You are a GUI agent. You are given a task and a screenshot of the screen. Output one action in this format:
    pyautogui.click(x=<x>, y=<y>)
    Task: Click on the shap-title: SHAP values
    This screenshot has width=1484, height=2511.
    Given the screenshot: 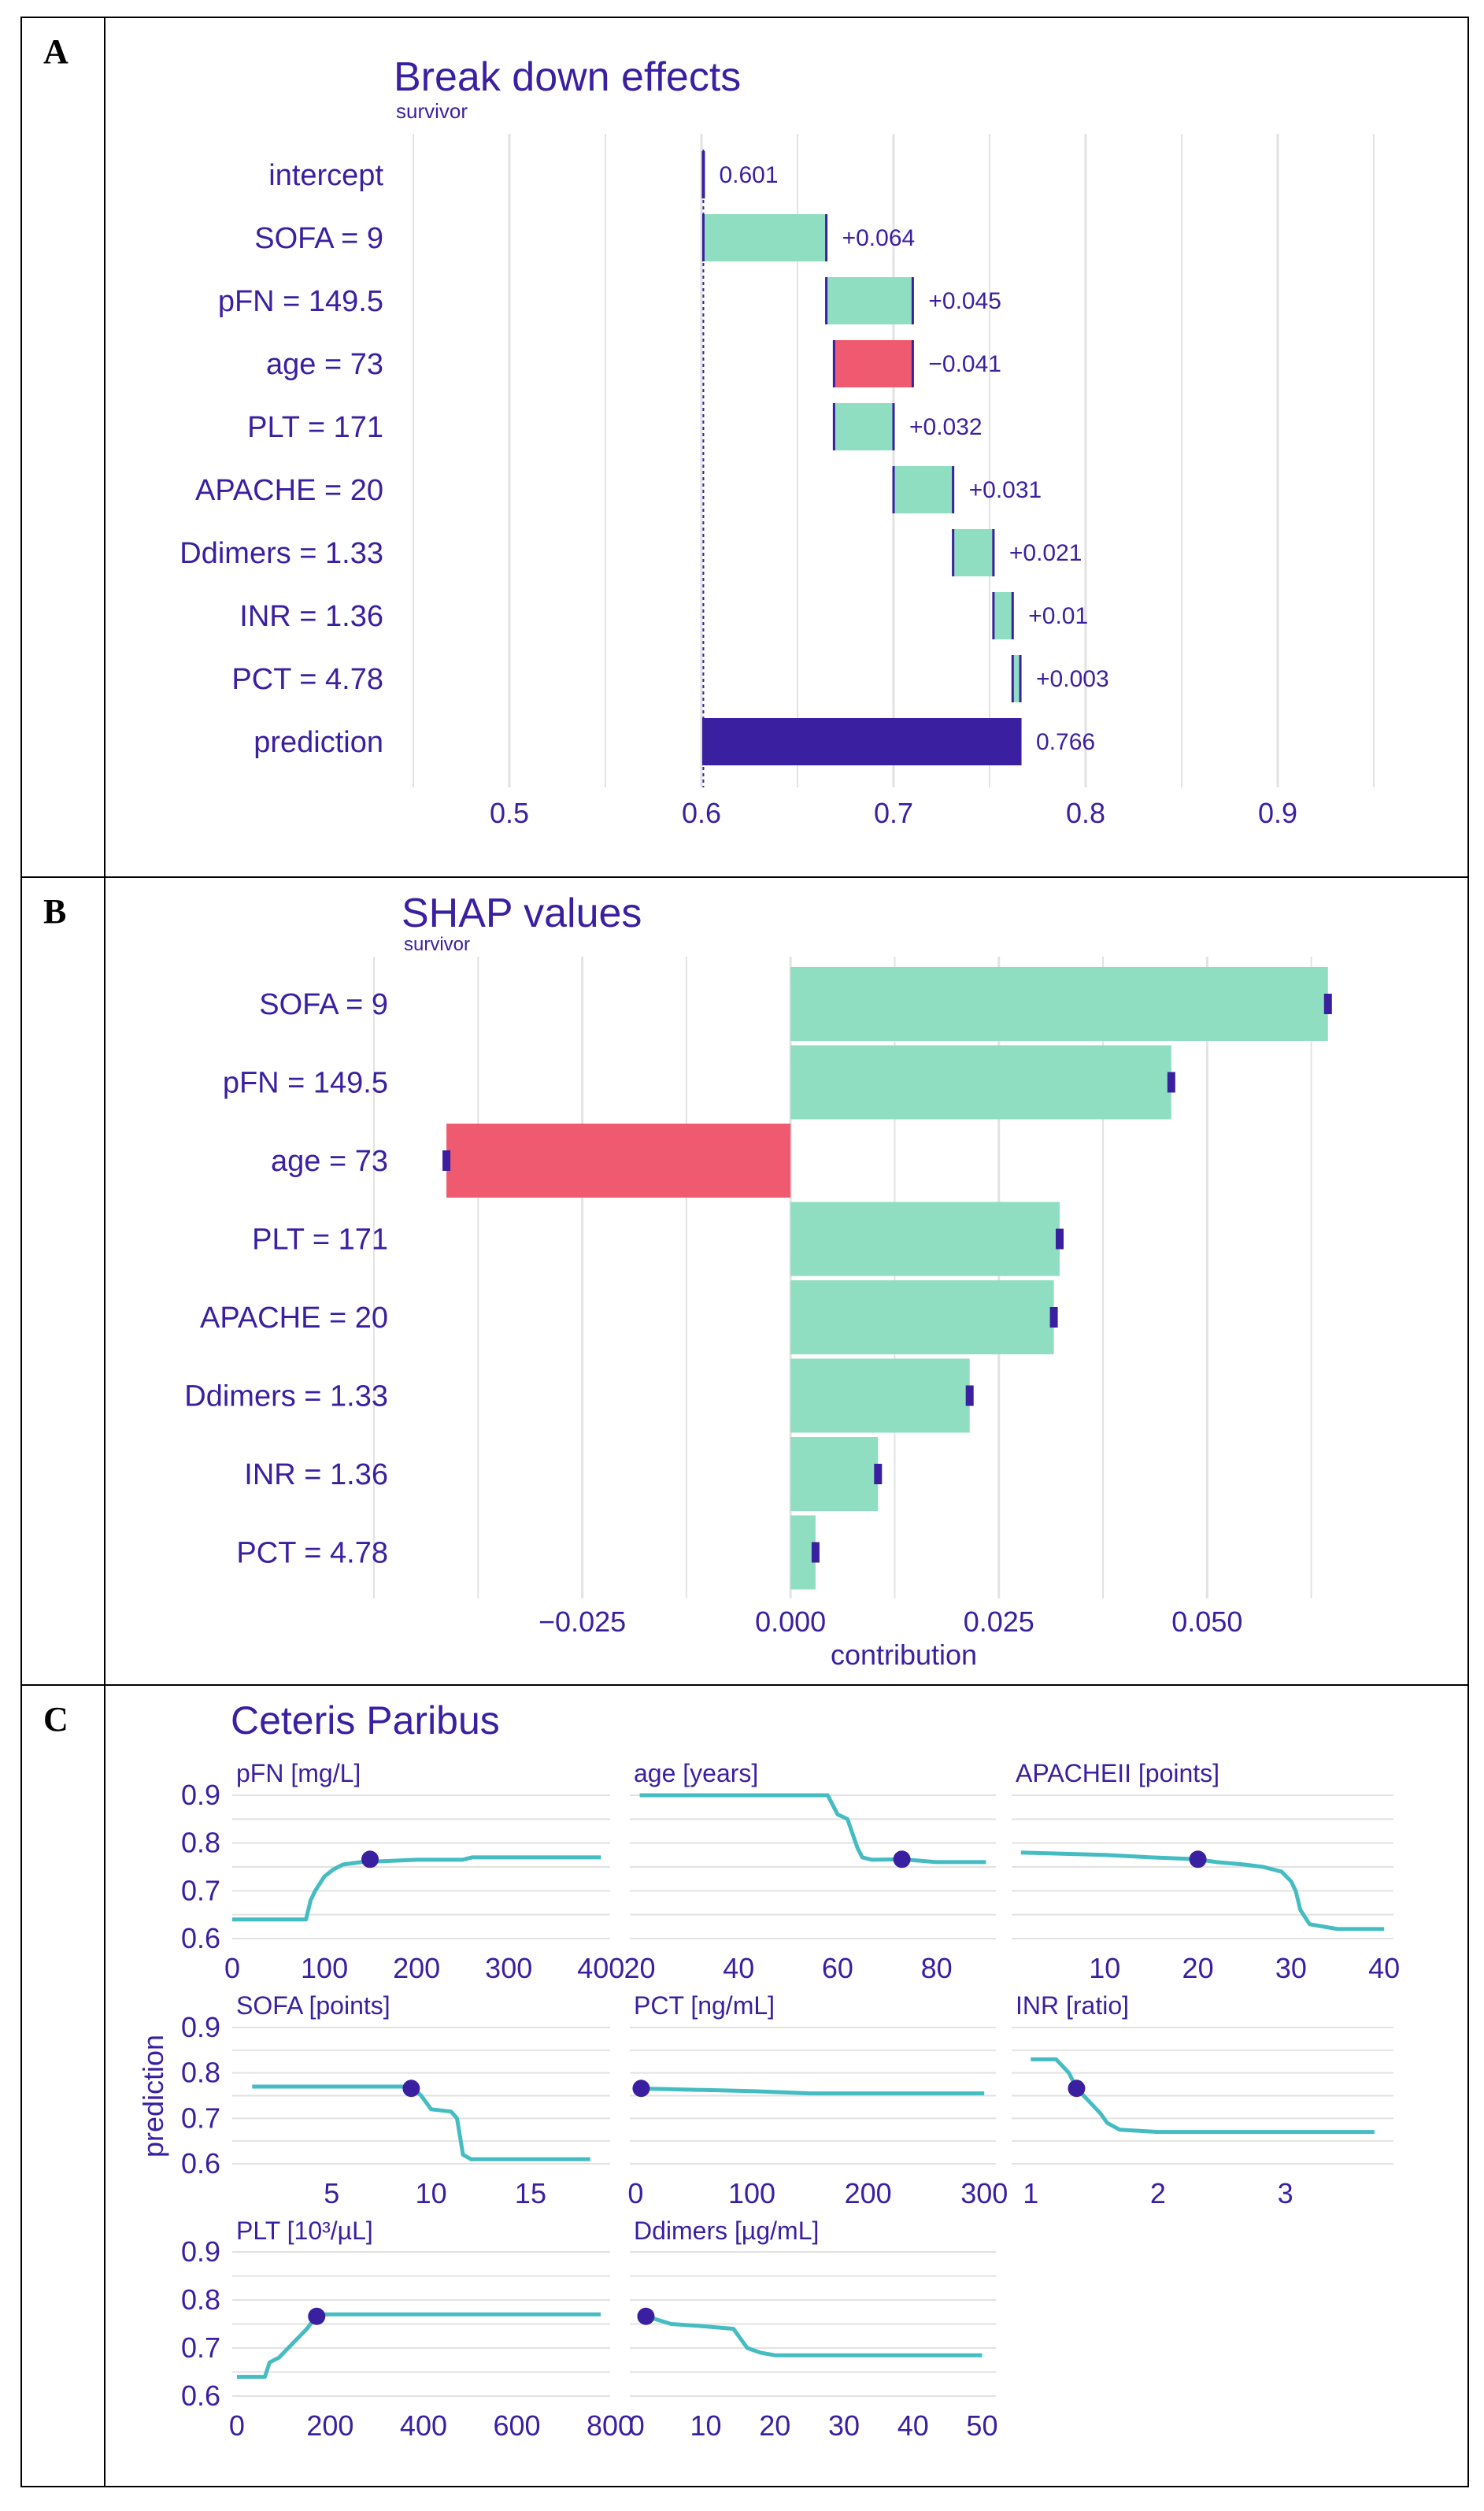 What is the action you would take?
    pyautogui.click(x=522, y=914)
    